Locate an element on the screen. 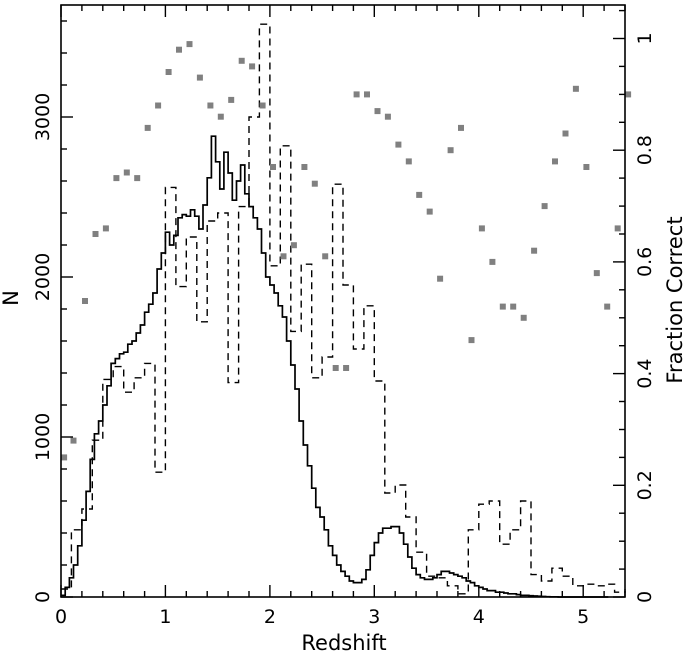  x-tick-label: 4 is located at coordinates (479, 617).